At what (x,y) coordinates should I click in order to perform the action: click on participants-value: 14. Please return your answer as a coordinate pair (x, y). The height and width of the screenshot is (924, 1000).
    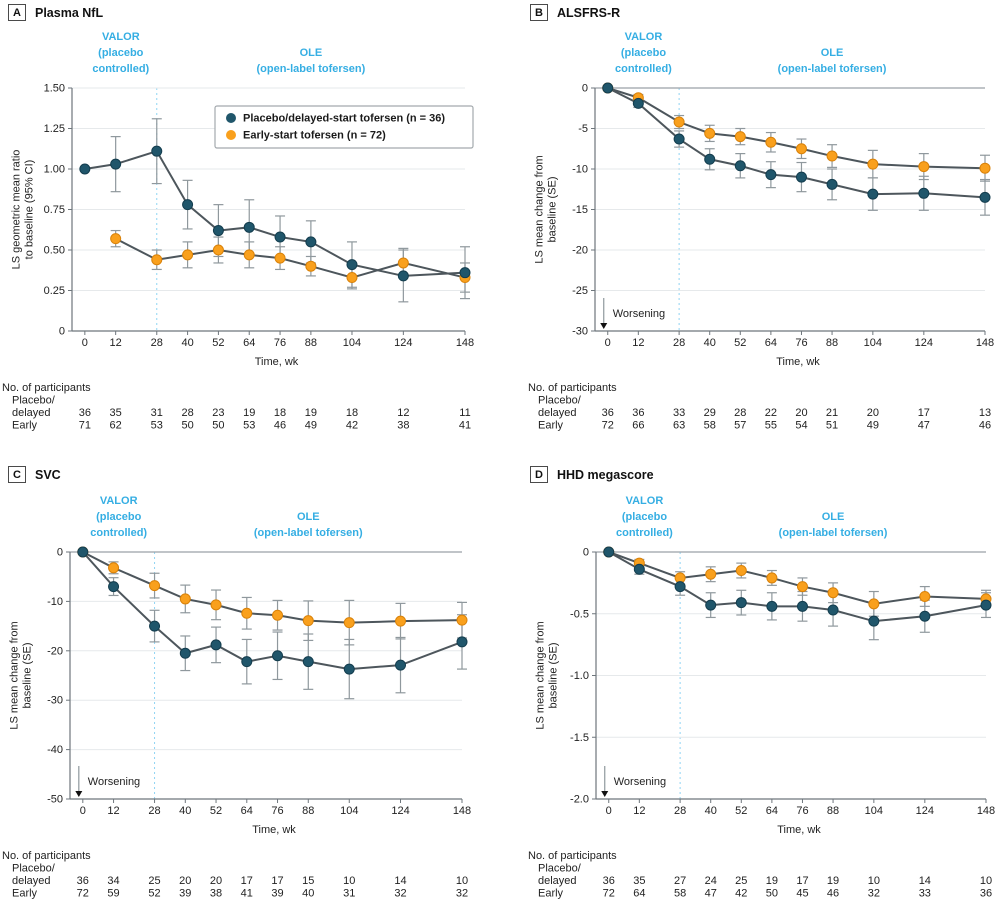
    Looking at the image, I should click on (400, 881).